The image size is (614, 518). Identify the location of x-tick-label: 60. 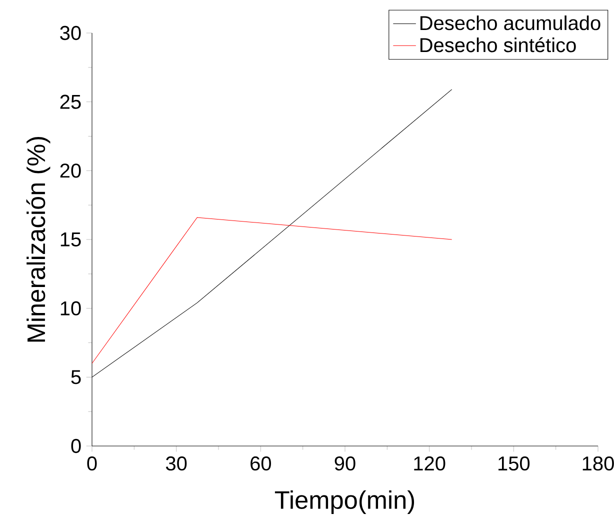
(260, 463).